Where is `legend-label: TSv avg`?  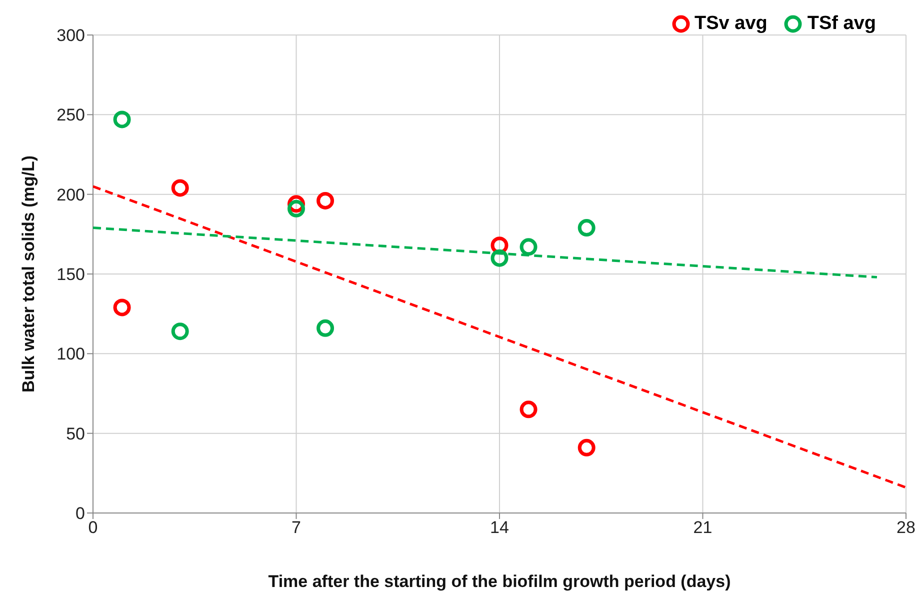
legend-label: TSv avg is located at coordinates (731, 24).